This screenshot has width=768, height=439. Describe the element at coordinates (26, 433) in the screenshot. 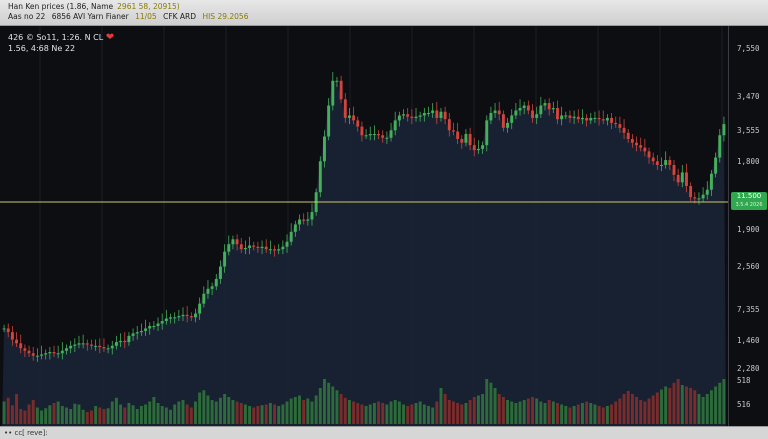

I see `status-text: •• cc[ reve]:` at that location.